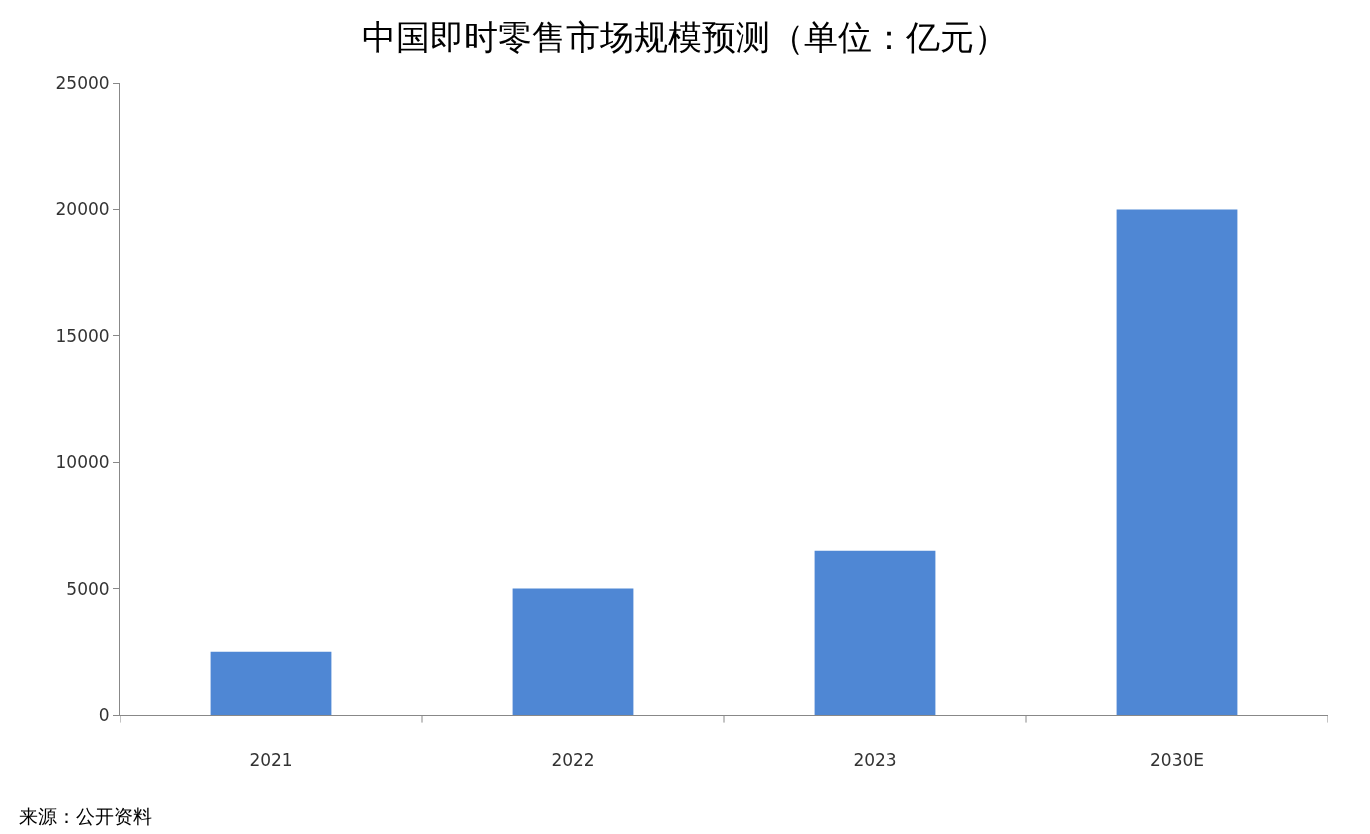  I want to click on x-tick-label: 2022, so click(573, 760).